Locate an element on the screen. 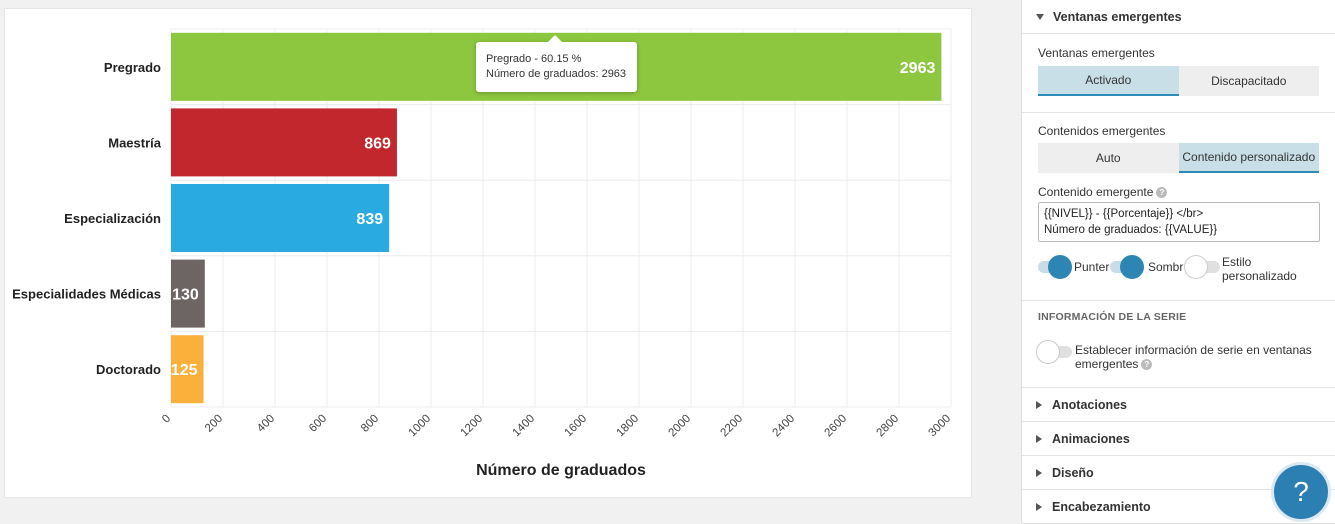 The image size is (1335, 524). section-popups-title: Ventanas emergentes is located at coordinates (1117, 16).